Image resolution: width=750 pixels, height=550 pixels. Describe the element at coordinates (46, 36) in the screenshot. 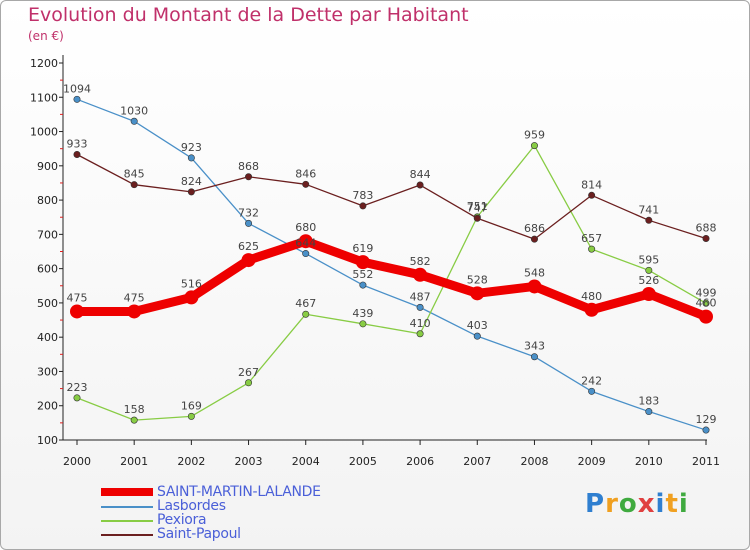

I see `chart-subtitle: (en €)` at that location.